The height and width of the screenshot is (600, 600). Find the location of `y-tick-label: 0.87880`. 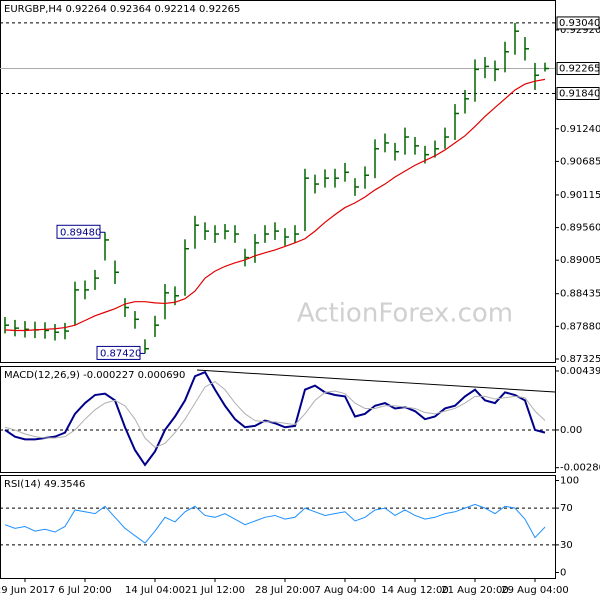

y-tick-label: 0.87880 is located at coordinates (580, 326).